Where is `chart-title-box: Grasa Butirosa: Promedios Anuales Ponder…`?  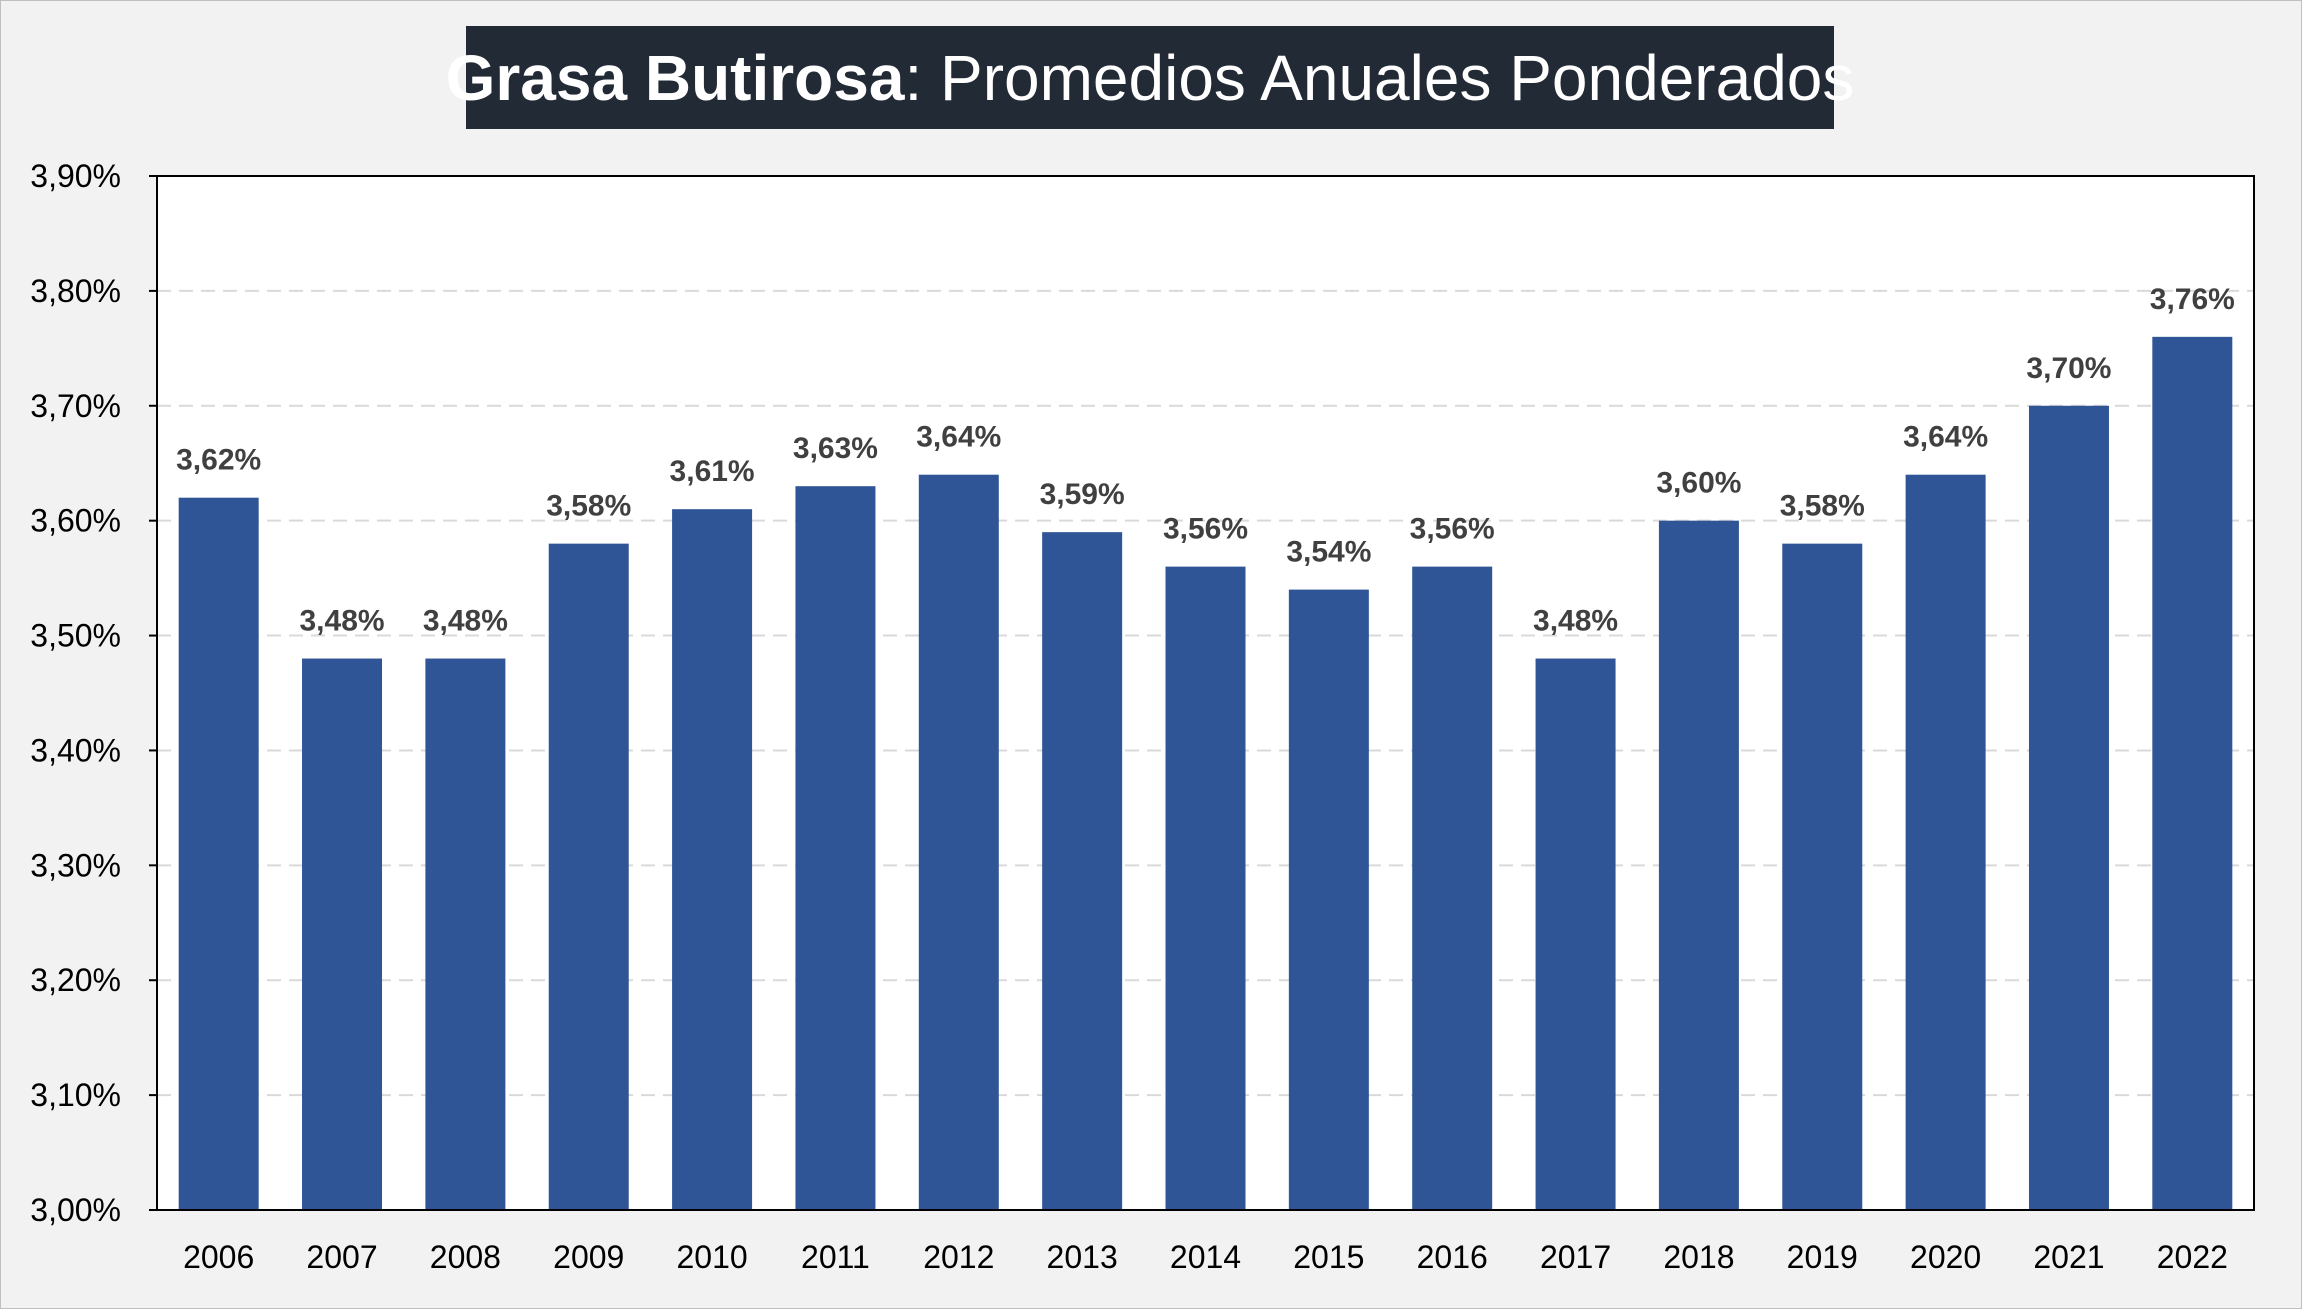
chart-title-box: Grasa Butirosa: Promedios Anuales Ponder… is located at coordinates (1150, 77).